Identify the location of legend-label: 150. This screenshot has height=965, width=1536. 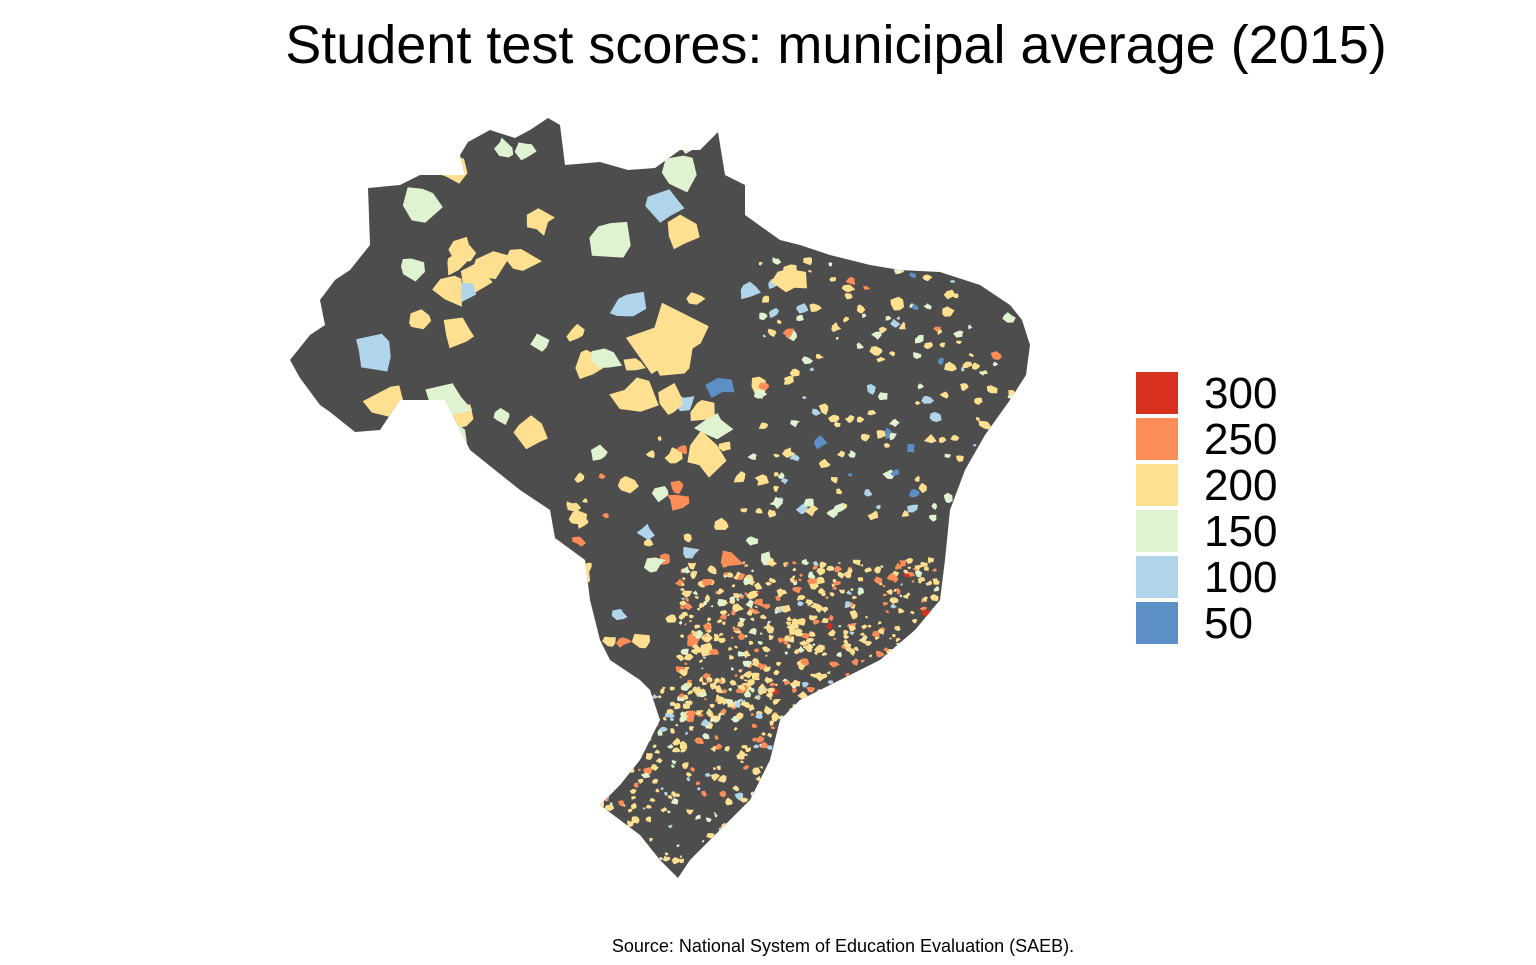
(1241, 531).